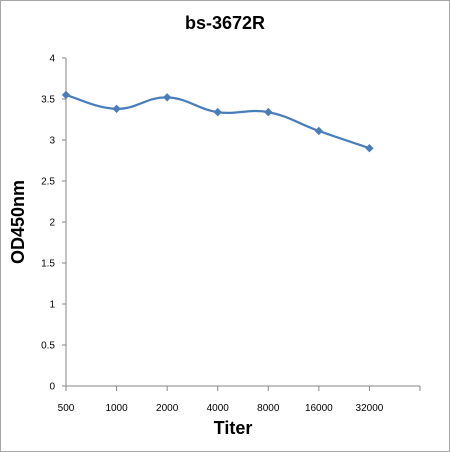 The height and width of the screenshot is (452, 450). Describe the element at coordinates (116, 408) in the screenshot. I see `x-tick-label: 1000` at that location.